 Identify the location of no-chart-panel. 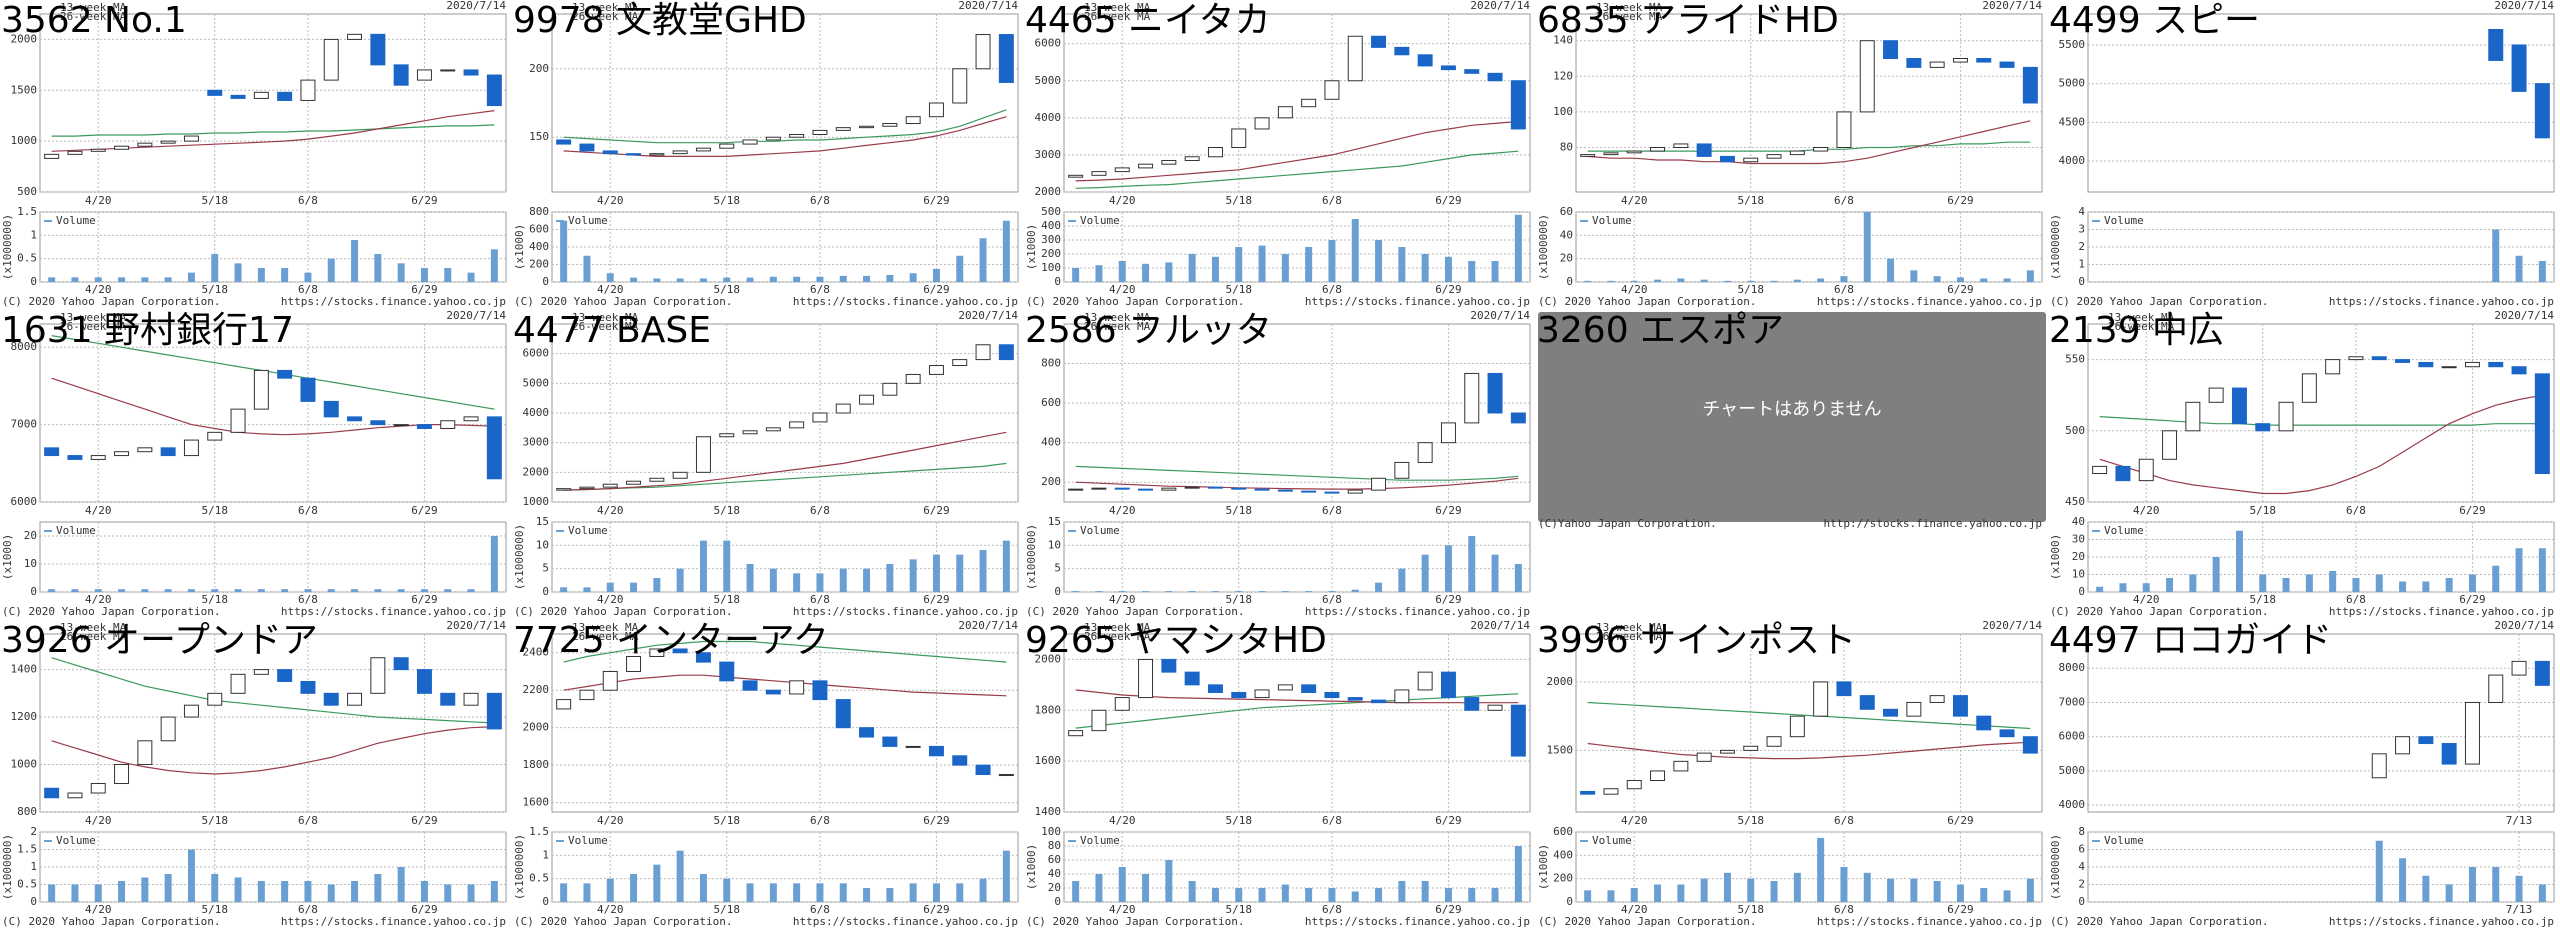
(1792, 417).